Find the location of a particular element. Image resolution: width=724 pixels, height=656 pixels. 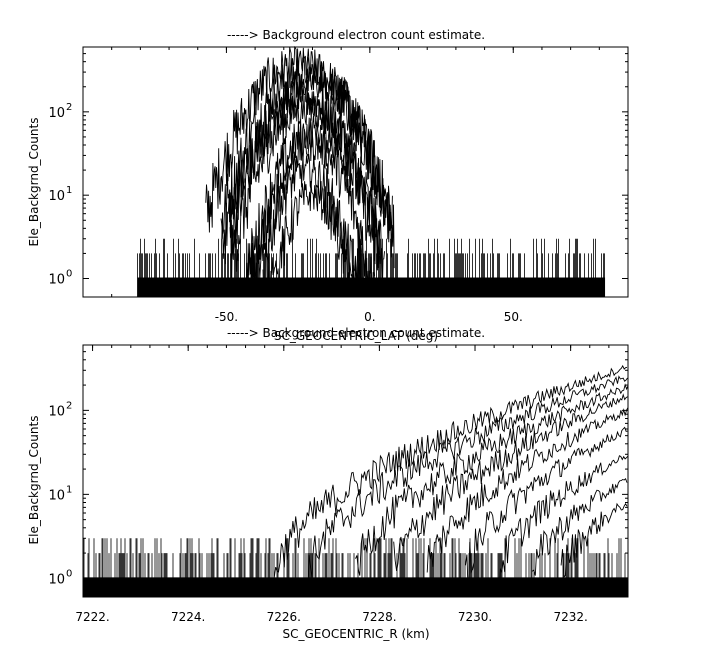

x-tick-label: 7230. is located at coordinates (475, 617).